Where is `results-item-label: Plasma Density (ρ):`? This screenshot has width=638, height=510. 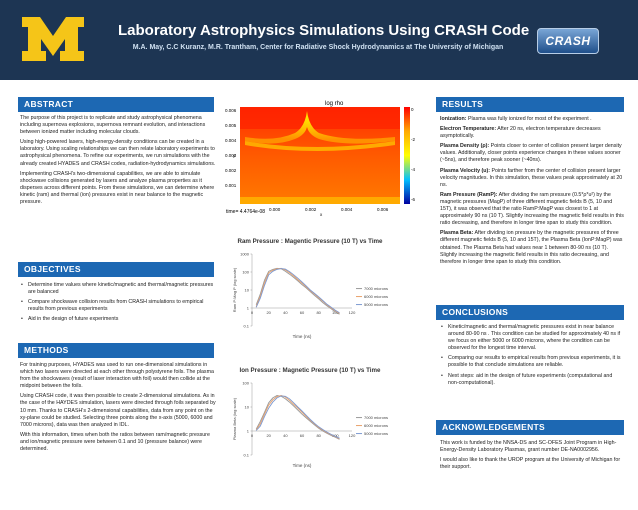 results-item-label: Plasma Density (ρ): is located at coordinates (465, 146).